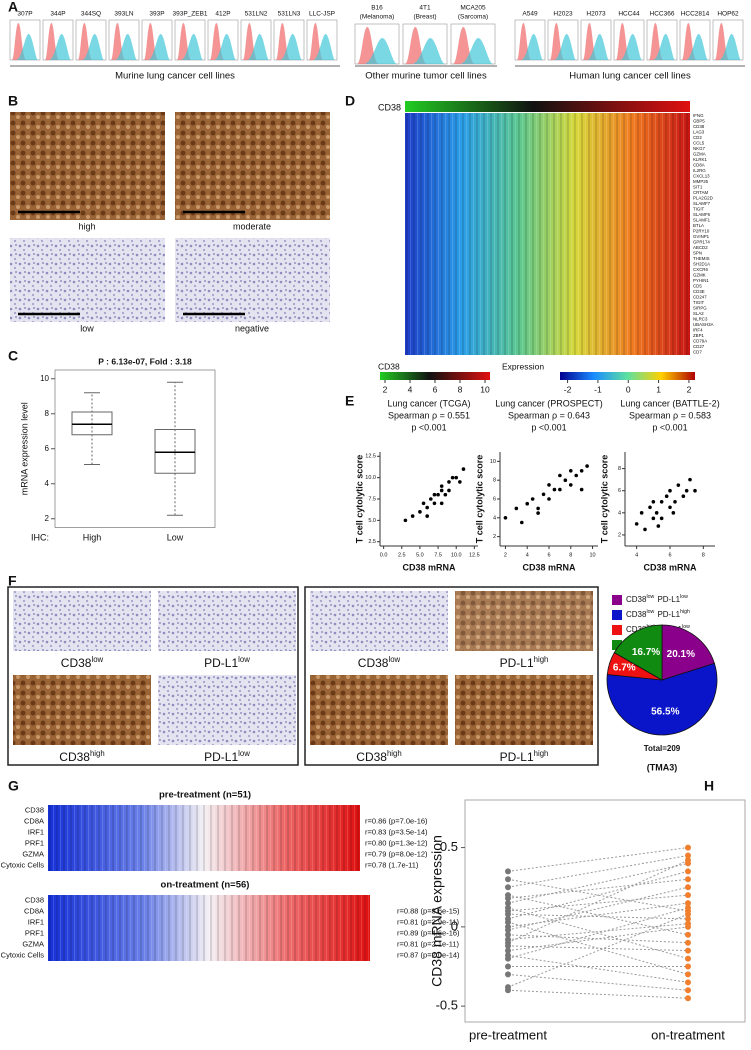 This screenshot has height=1050, width=751. Describe the element at coordinates (13, 7) in the screenshot. I see `panel-label: A` at that location.